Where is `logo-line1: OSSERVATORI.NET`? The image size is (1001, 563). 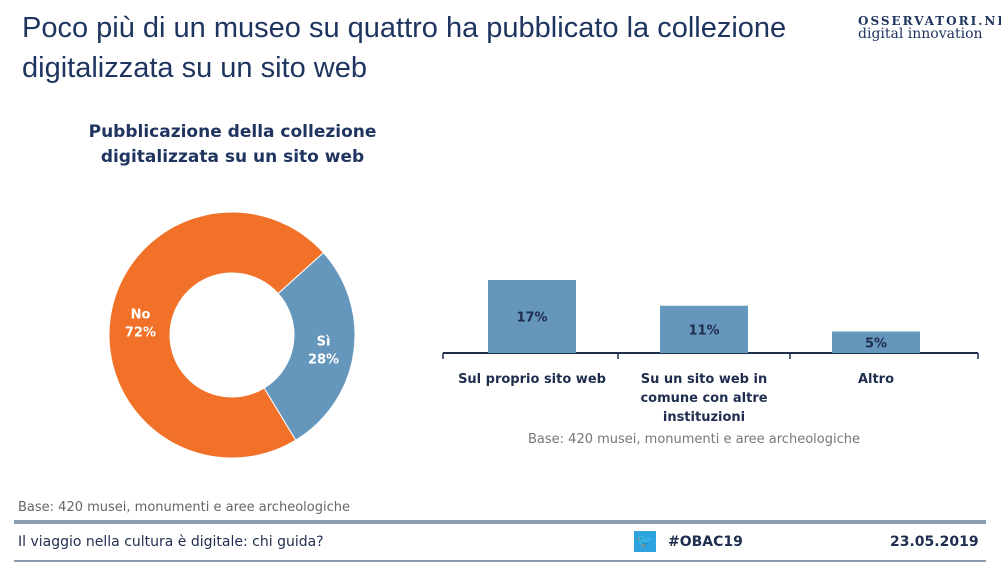
logo-line1: OSSERVATORI.NET is located at coordinates (929, 21).